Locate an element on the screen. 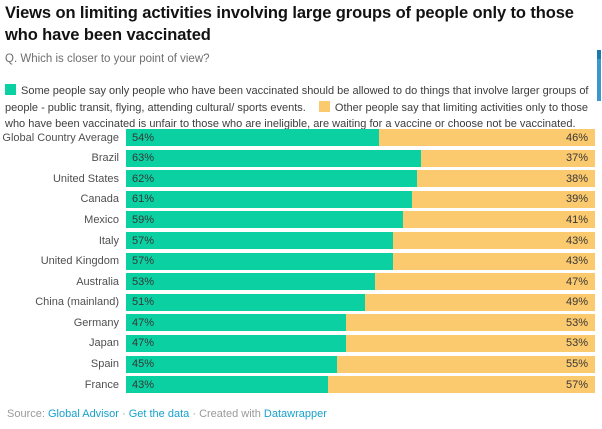 Image resolution: width=602 pixels, height=429 pixels. bar-track: 54% 46% is located at coordinates (360, 138).